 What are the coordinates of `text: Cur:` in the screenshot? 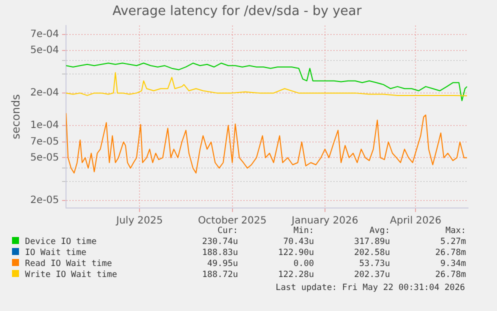 It's located at (227, 231).